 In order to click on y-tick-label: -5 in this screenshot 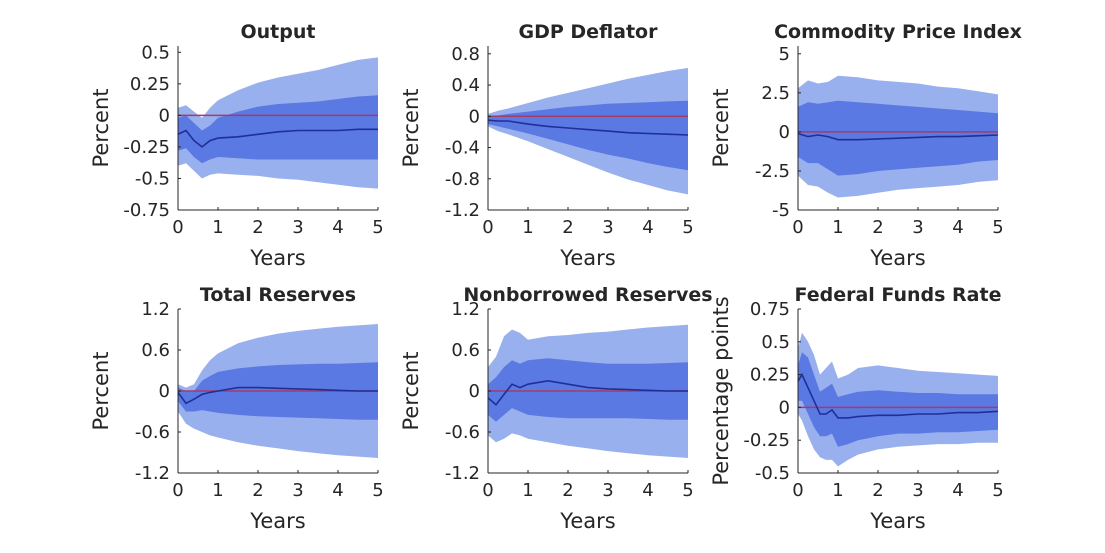, I will do `click(781, 210)`.